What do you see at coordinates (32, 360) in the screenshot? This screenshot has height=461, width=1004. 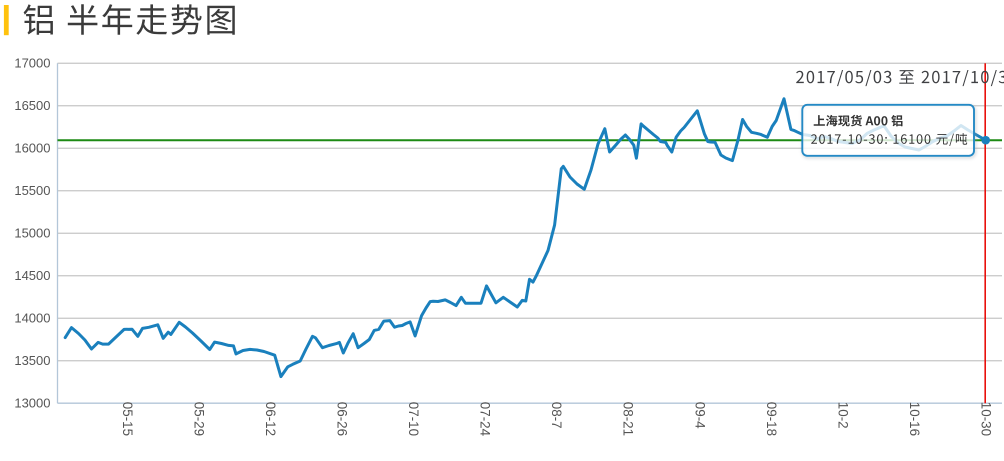 I see `svg-text: 13500` at bounding box center [32, 360].